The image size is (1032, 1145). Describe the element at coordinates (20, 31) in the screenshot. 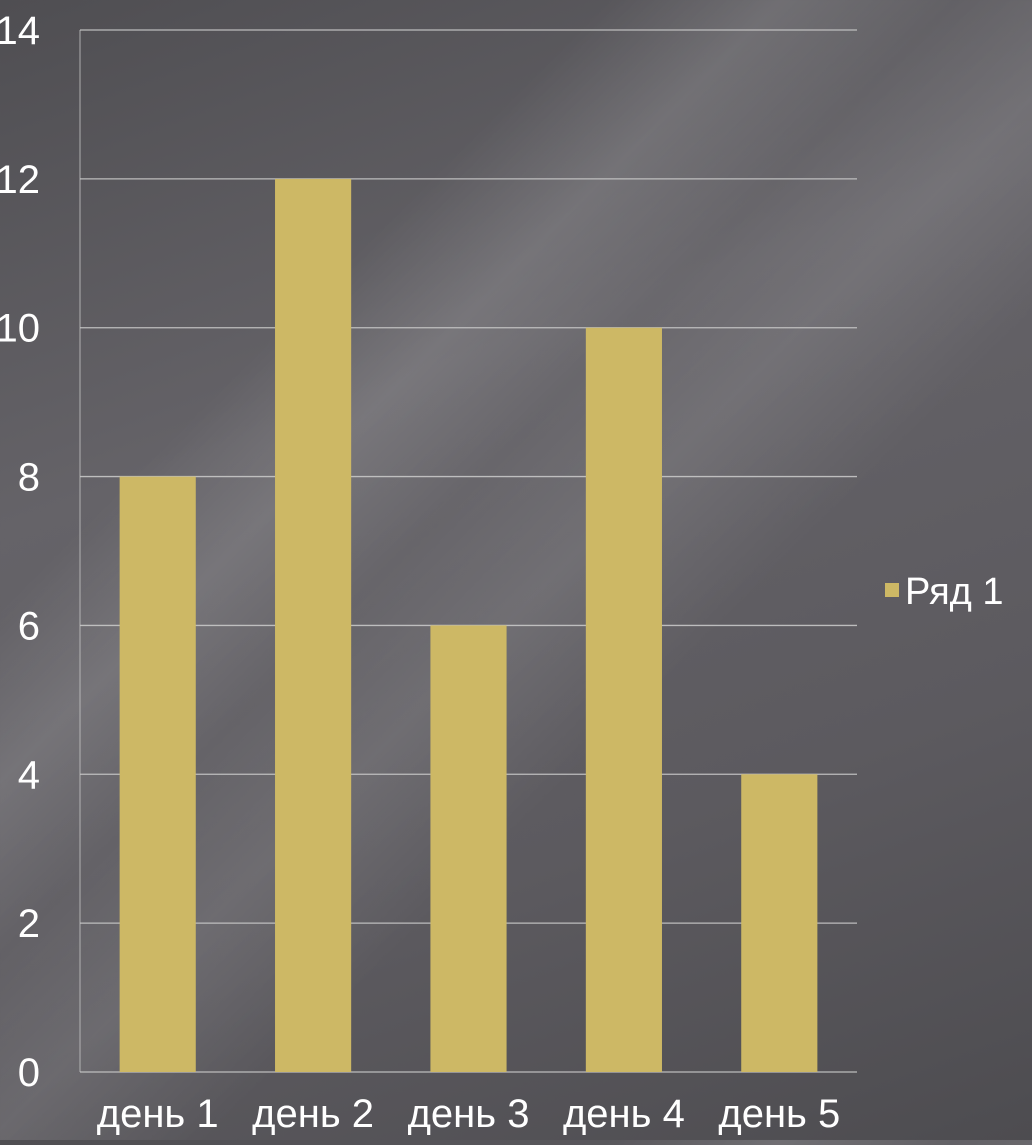

I see `y-tick-label: 14` at that location.